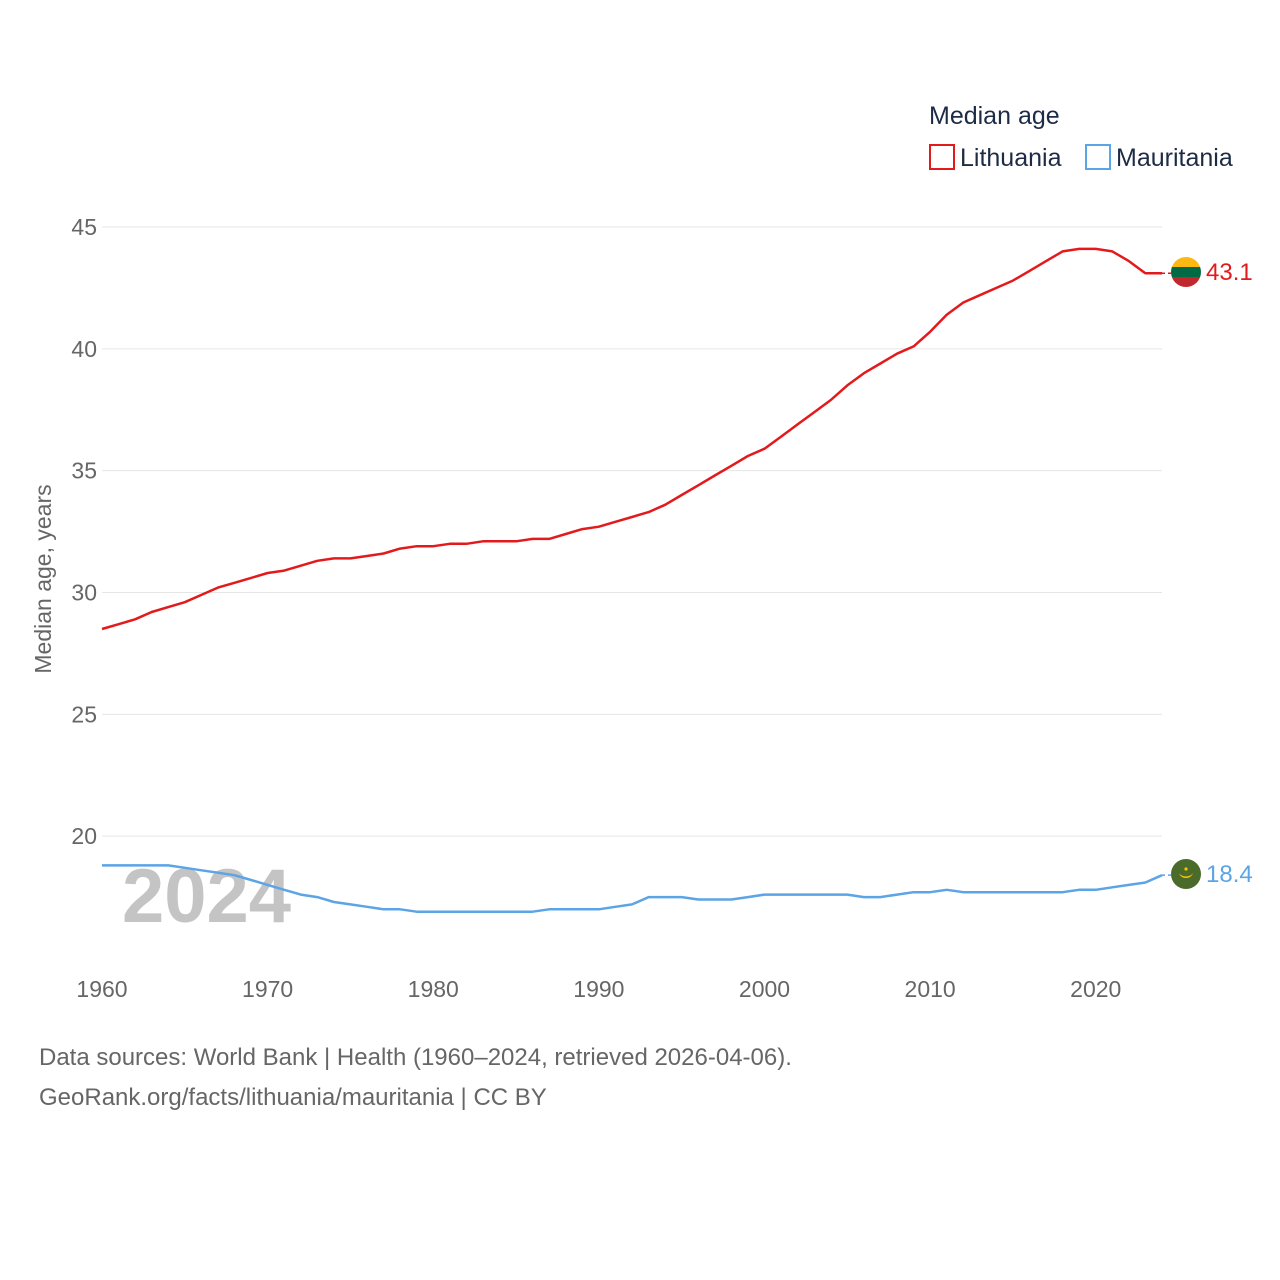 This screenshot has height=1280, width=1280. What do you see at coordinates (764, 989) in the screenshot?
I see `x-tick-2000: 2000` at bounding box center [764, 989].